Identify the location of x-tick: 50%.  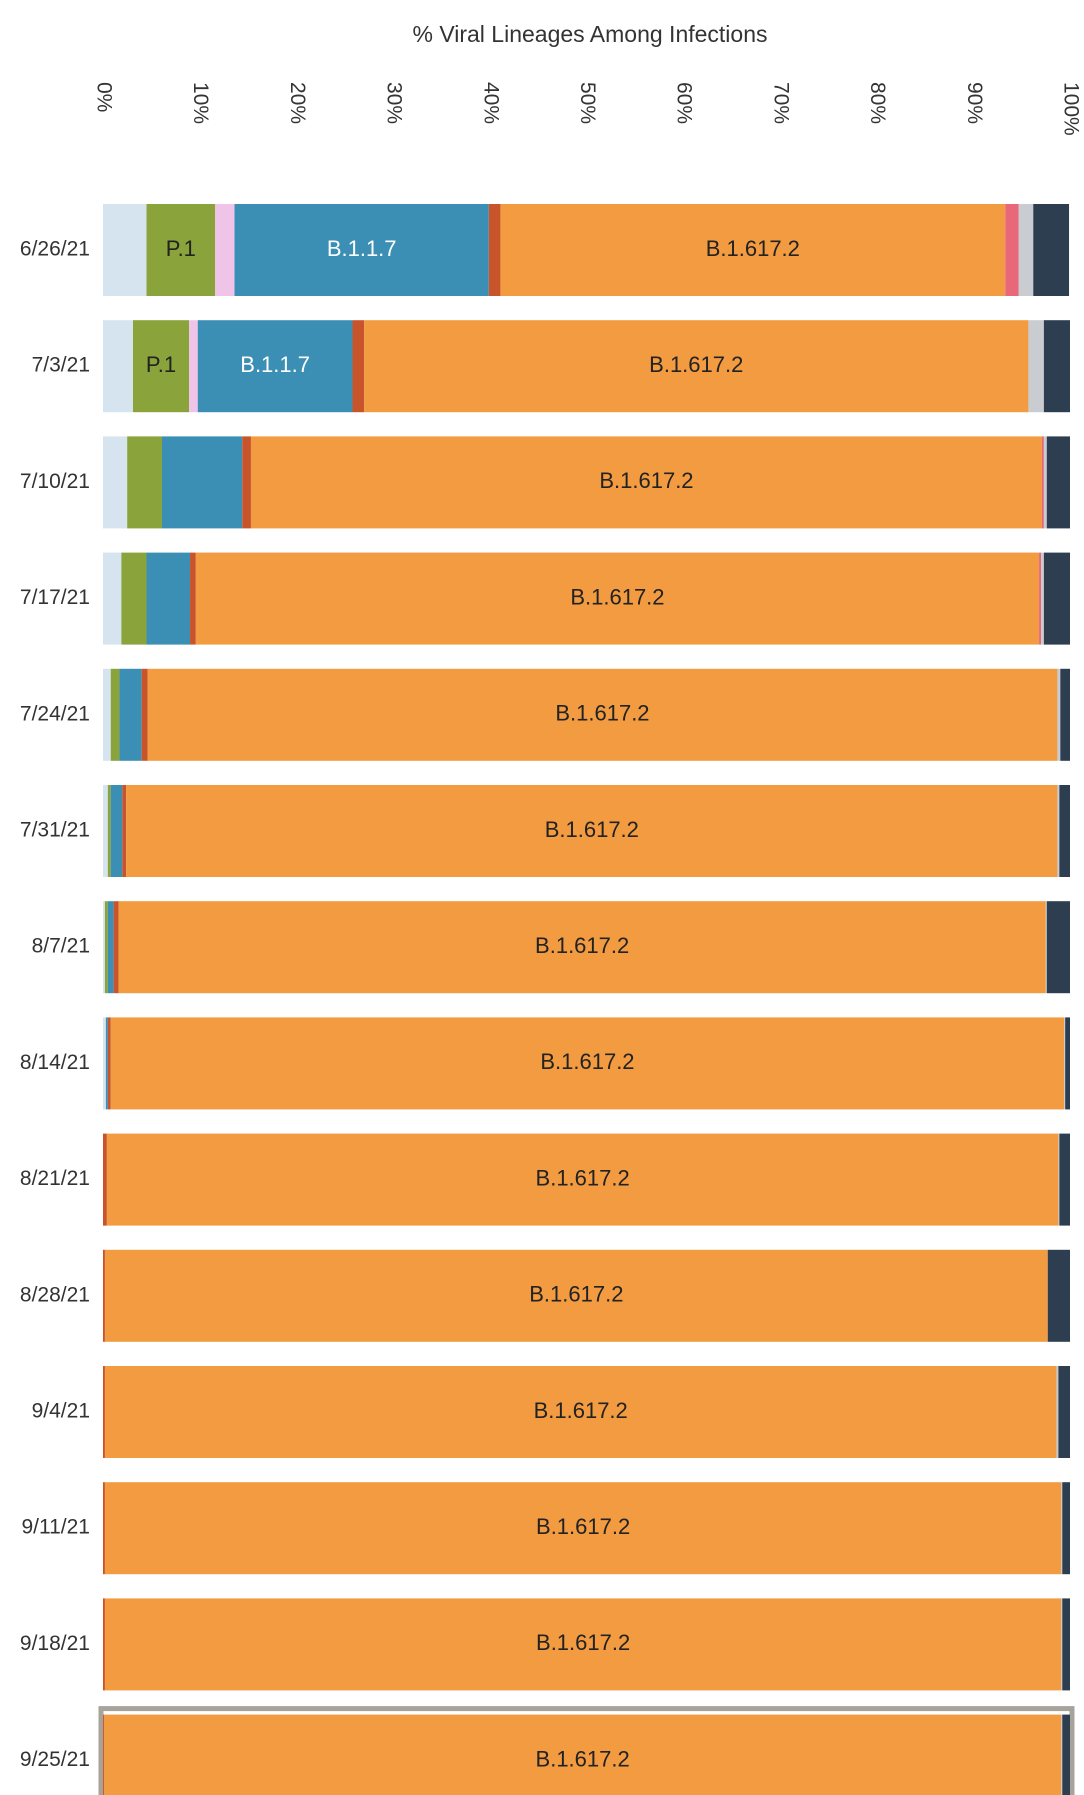
(587, 103).